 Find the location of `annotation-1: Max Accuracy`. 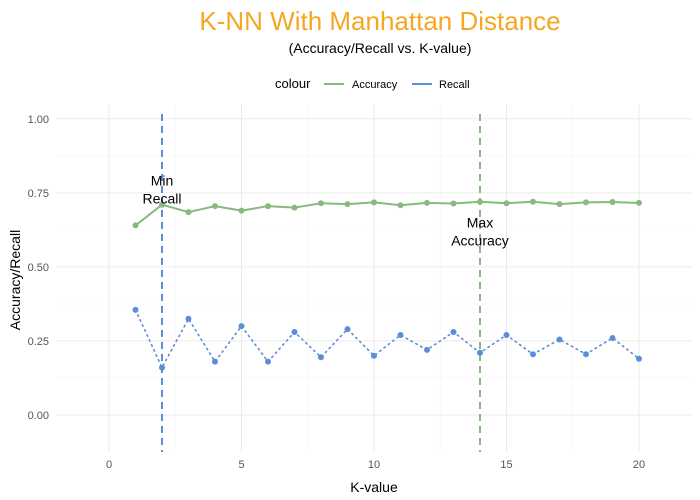

annotation-1: Max Accuracy is located at coordinates (480, 232).